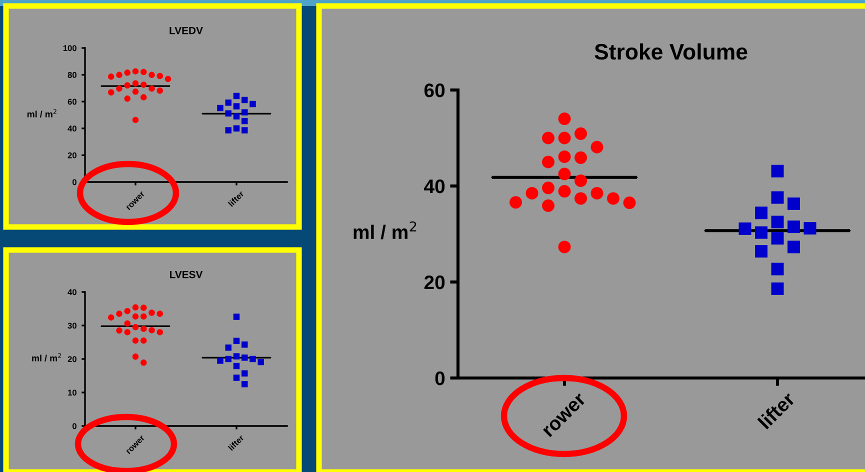  I want to click on y-tick-label: 30, so click(72, 325).